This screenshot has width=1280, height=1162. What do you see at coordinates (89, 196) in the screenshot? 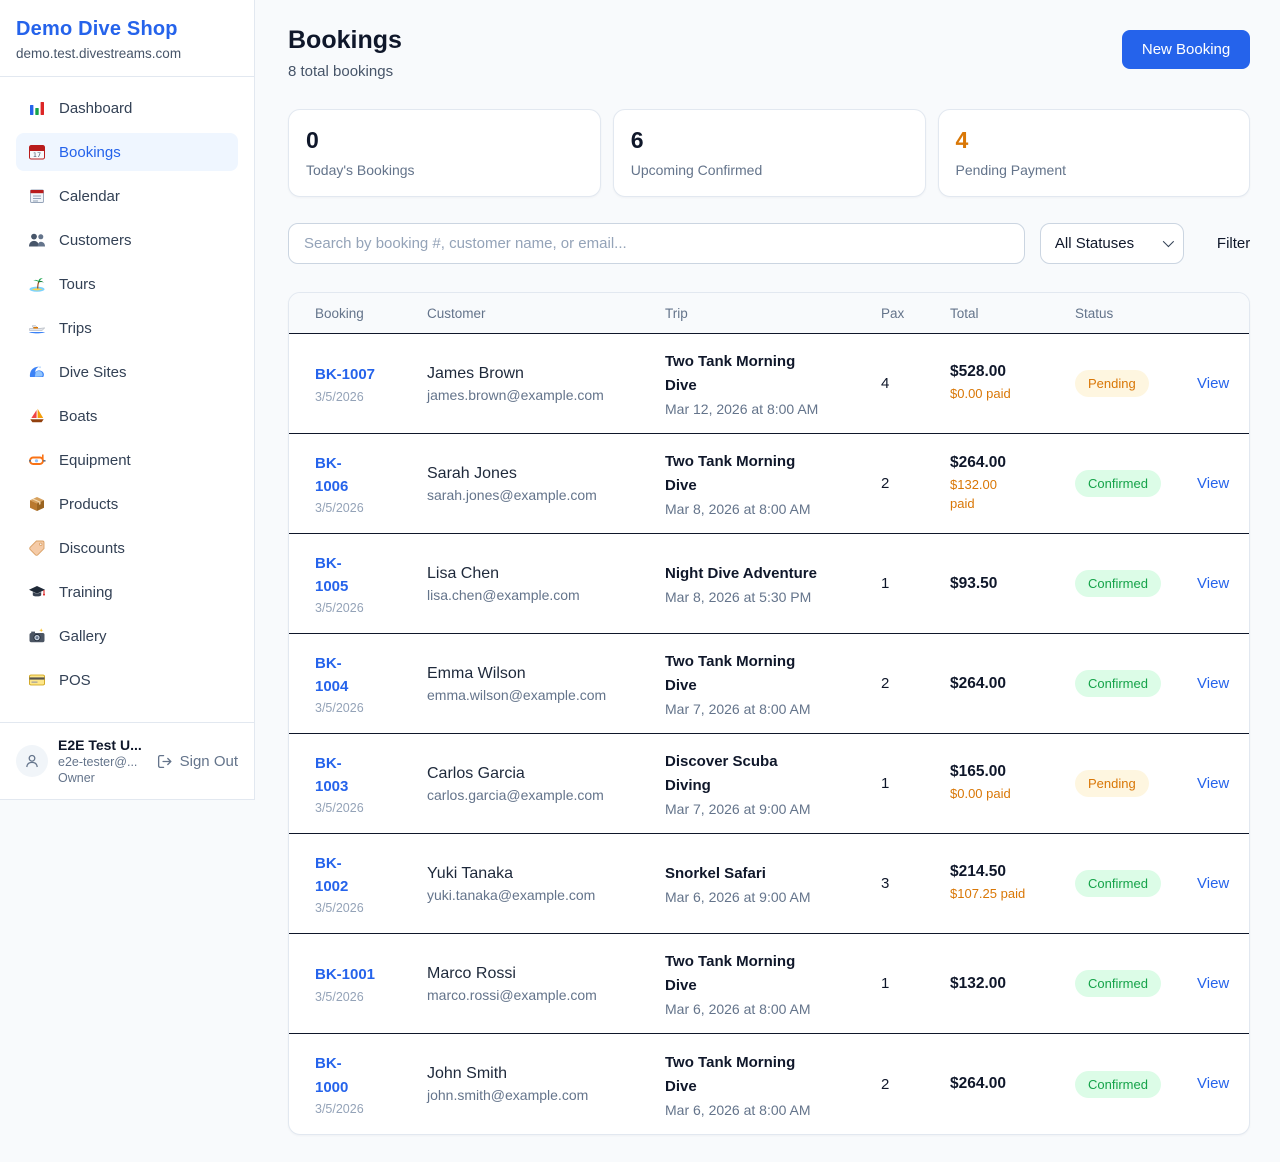
I see `sidebar-item-label: Calendar` at bounding box center [89, 196].